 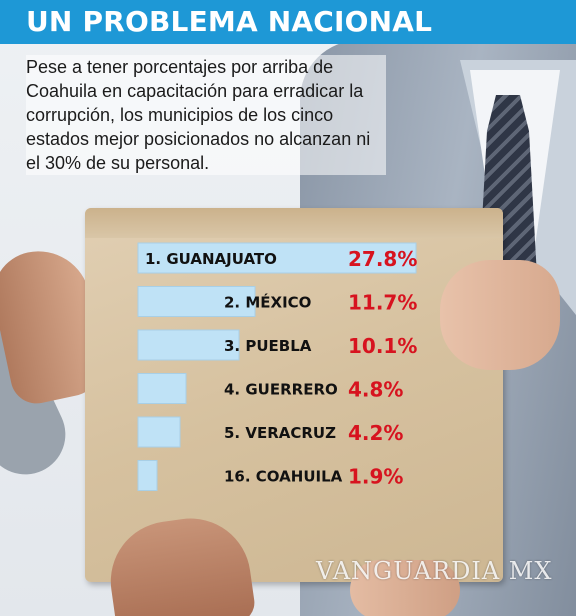 What do you see at coordinates (375, 433) in the screenshot?
I see `value-label: 4.2%` at bounding box center [375, 433].